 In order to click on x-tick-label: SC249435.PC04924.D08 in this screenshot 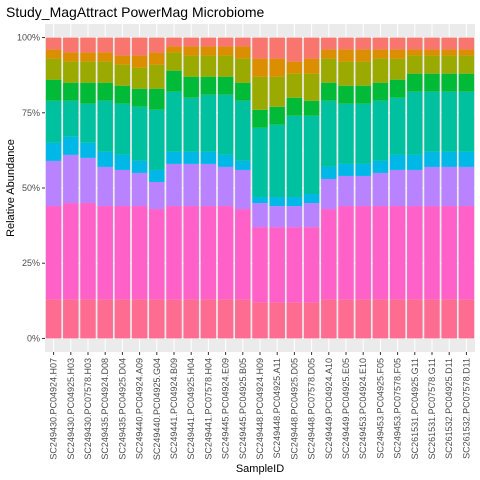, I will do `click(105, 409)`.